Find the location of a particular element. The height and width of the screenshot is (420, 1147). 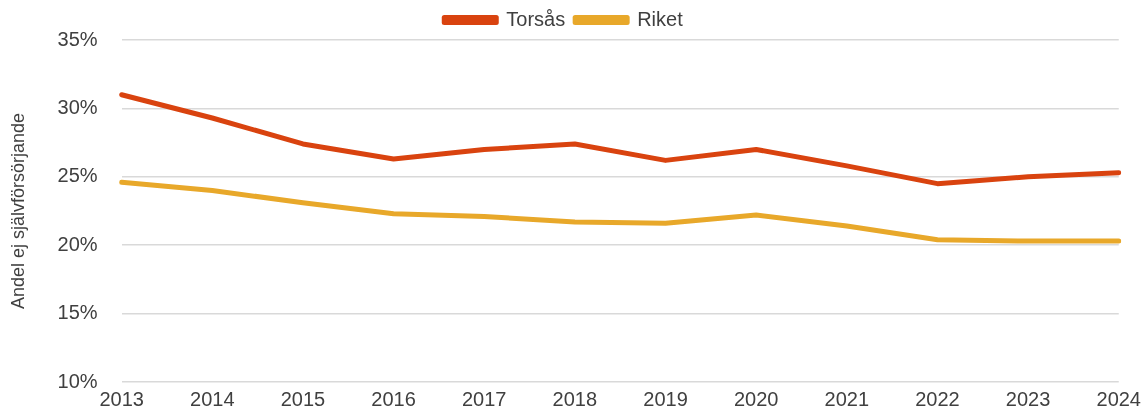

x-tick-label: 2013 is located at coordinates (121, 398).